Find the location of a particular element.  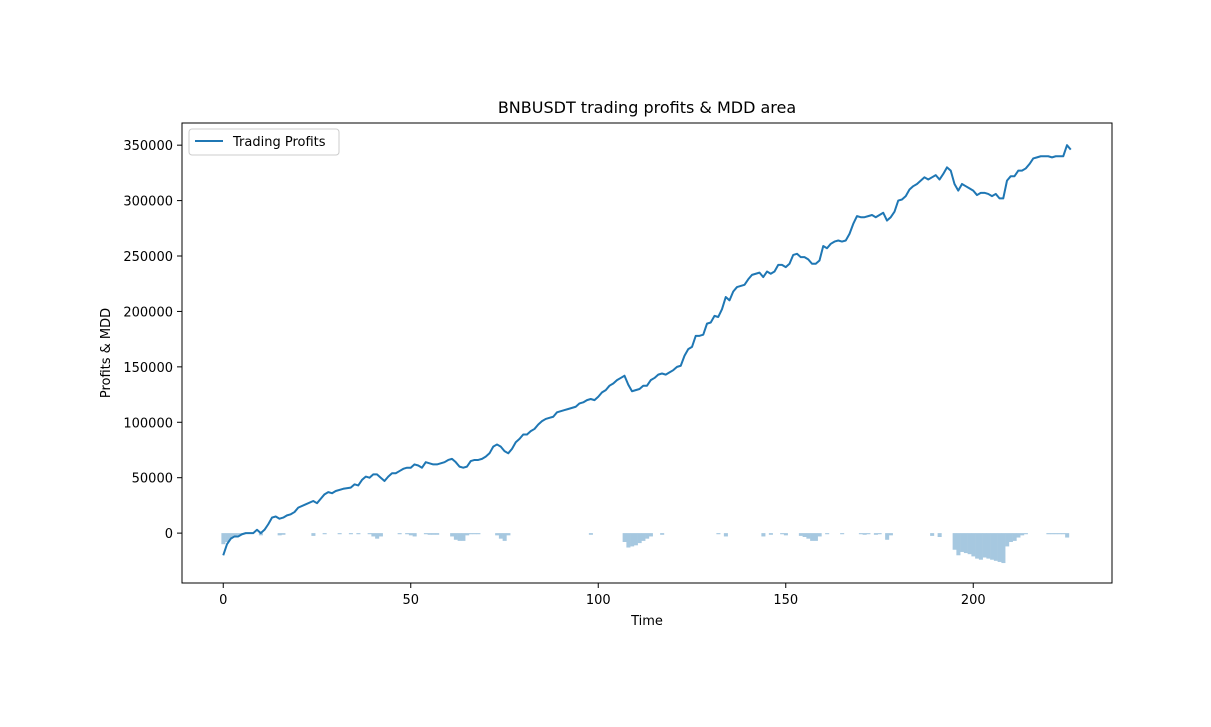

y-tick-label-250000: 250000 is located at coordinates (148, 257).